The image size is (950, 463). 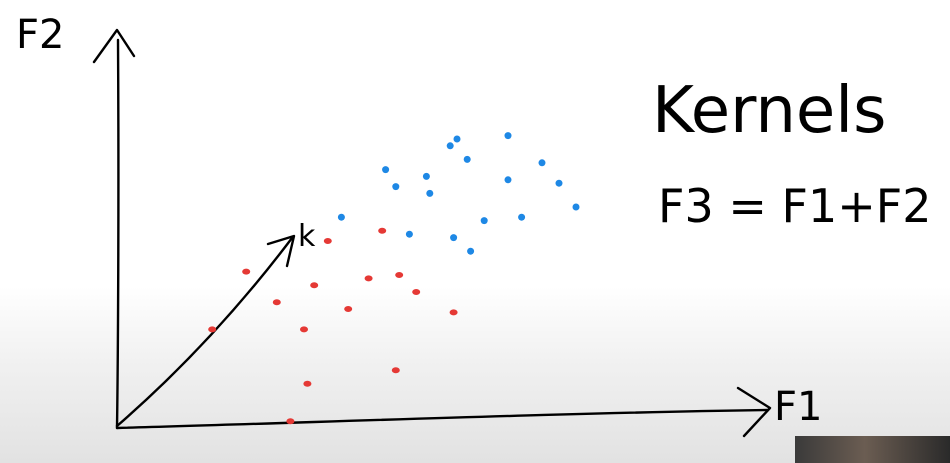 I want to click on f2-axis-line, so click(x=117, y=234).